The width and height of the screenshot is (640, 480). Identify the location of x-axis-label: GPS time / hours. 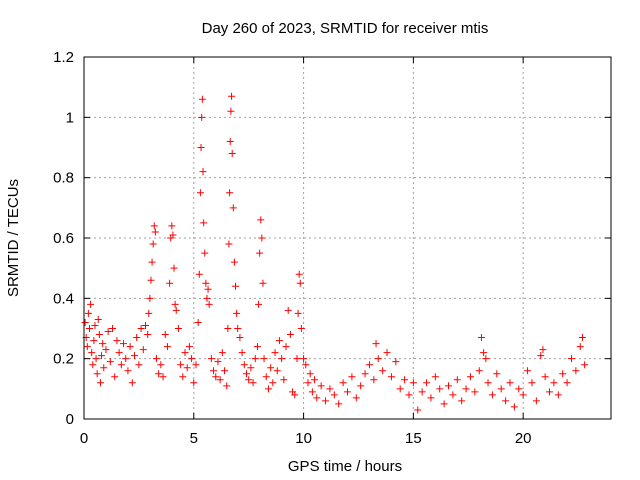
(345, 466).